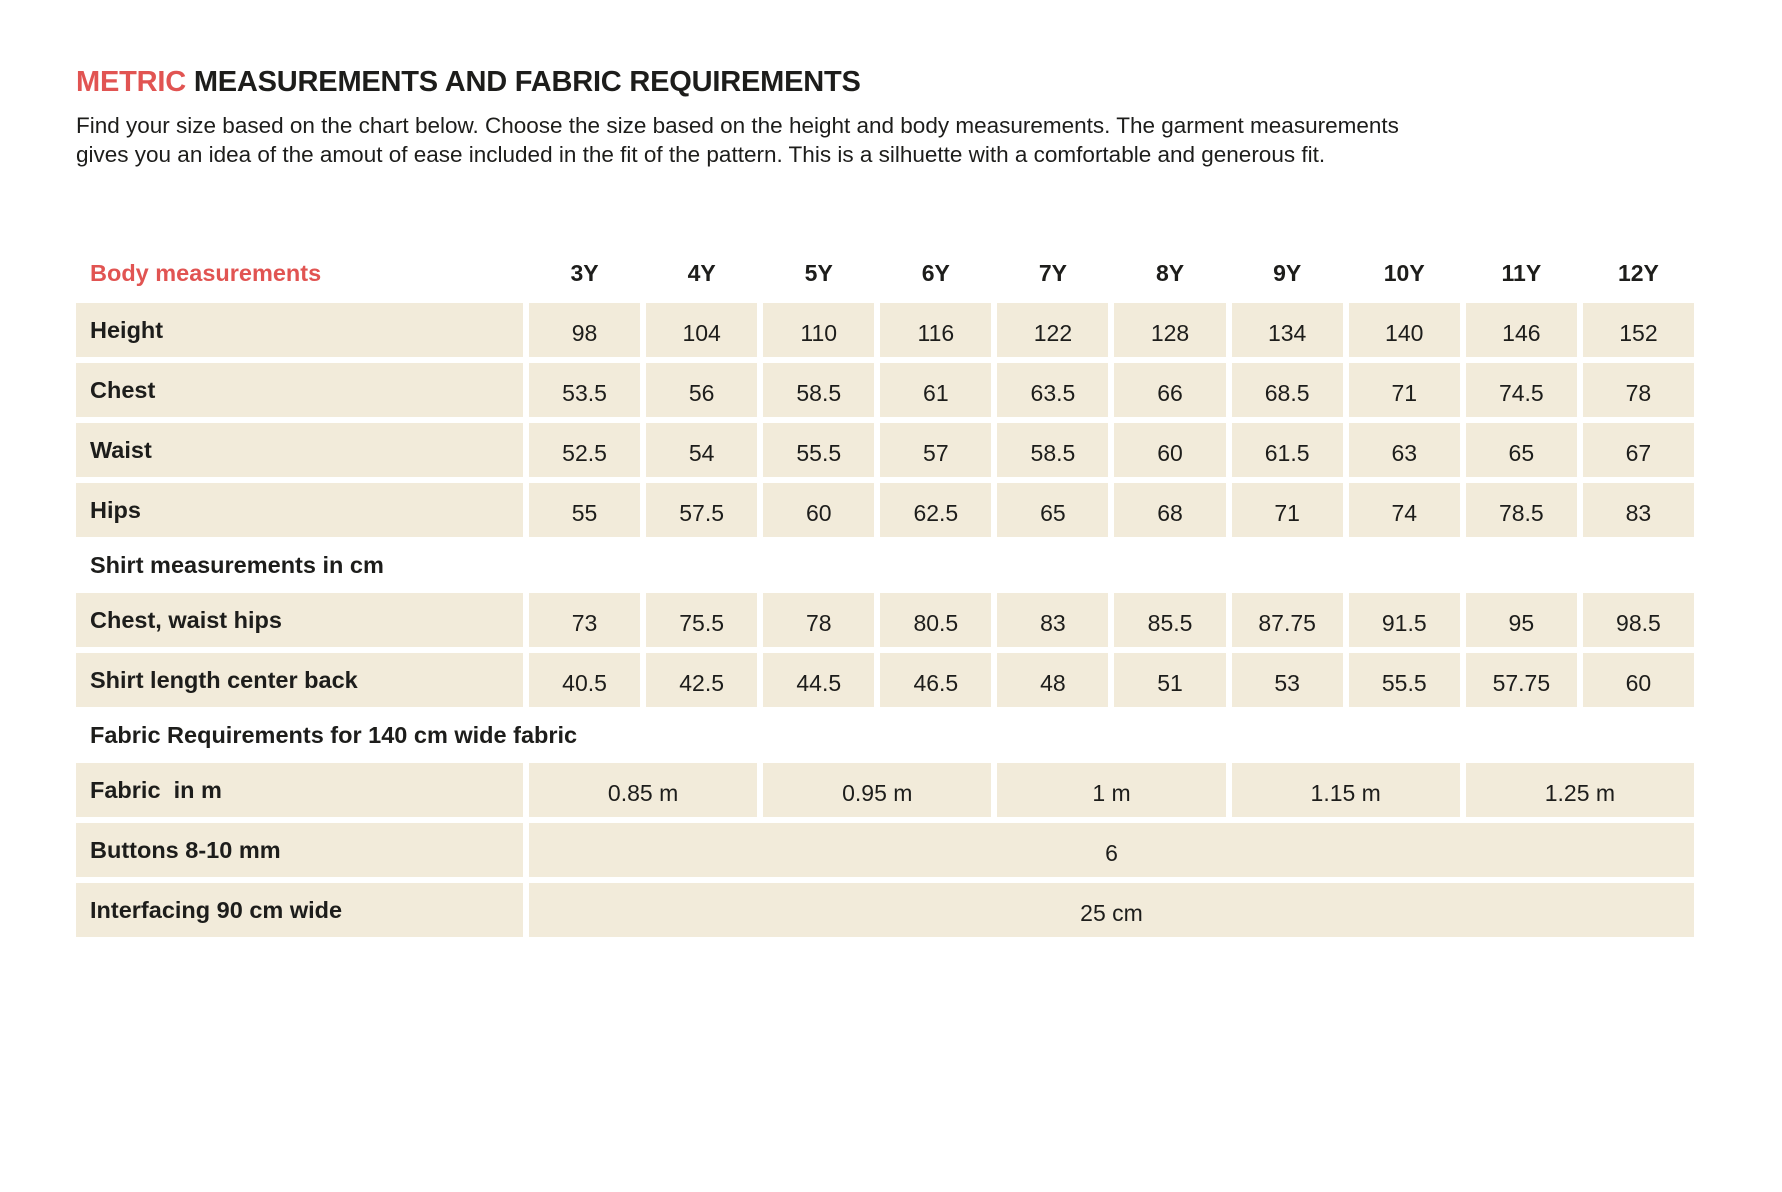 The image size is (1782, 1192). What do you see at coordinates (819, 330) in the screenshot?
I see `value-cell: 110` at bounding box center [819, 330].